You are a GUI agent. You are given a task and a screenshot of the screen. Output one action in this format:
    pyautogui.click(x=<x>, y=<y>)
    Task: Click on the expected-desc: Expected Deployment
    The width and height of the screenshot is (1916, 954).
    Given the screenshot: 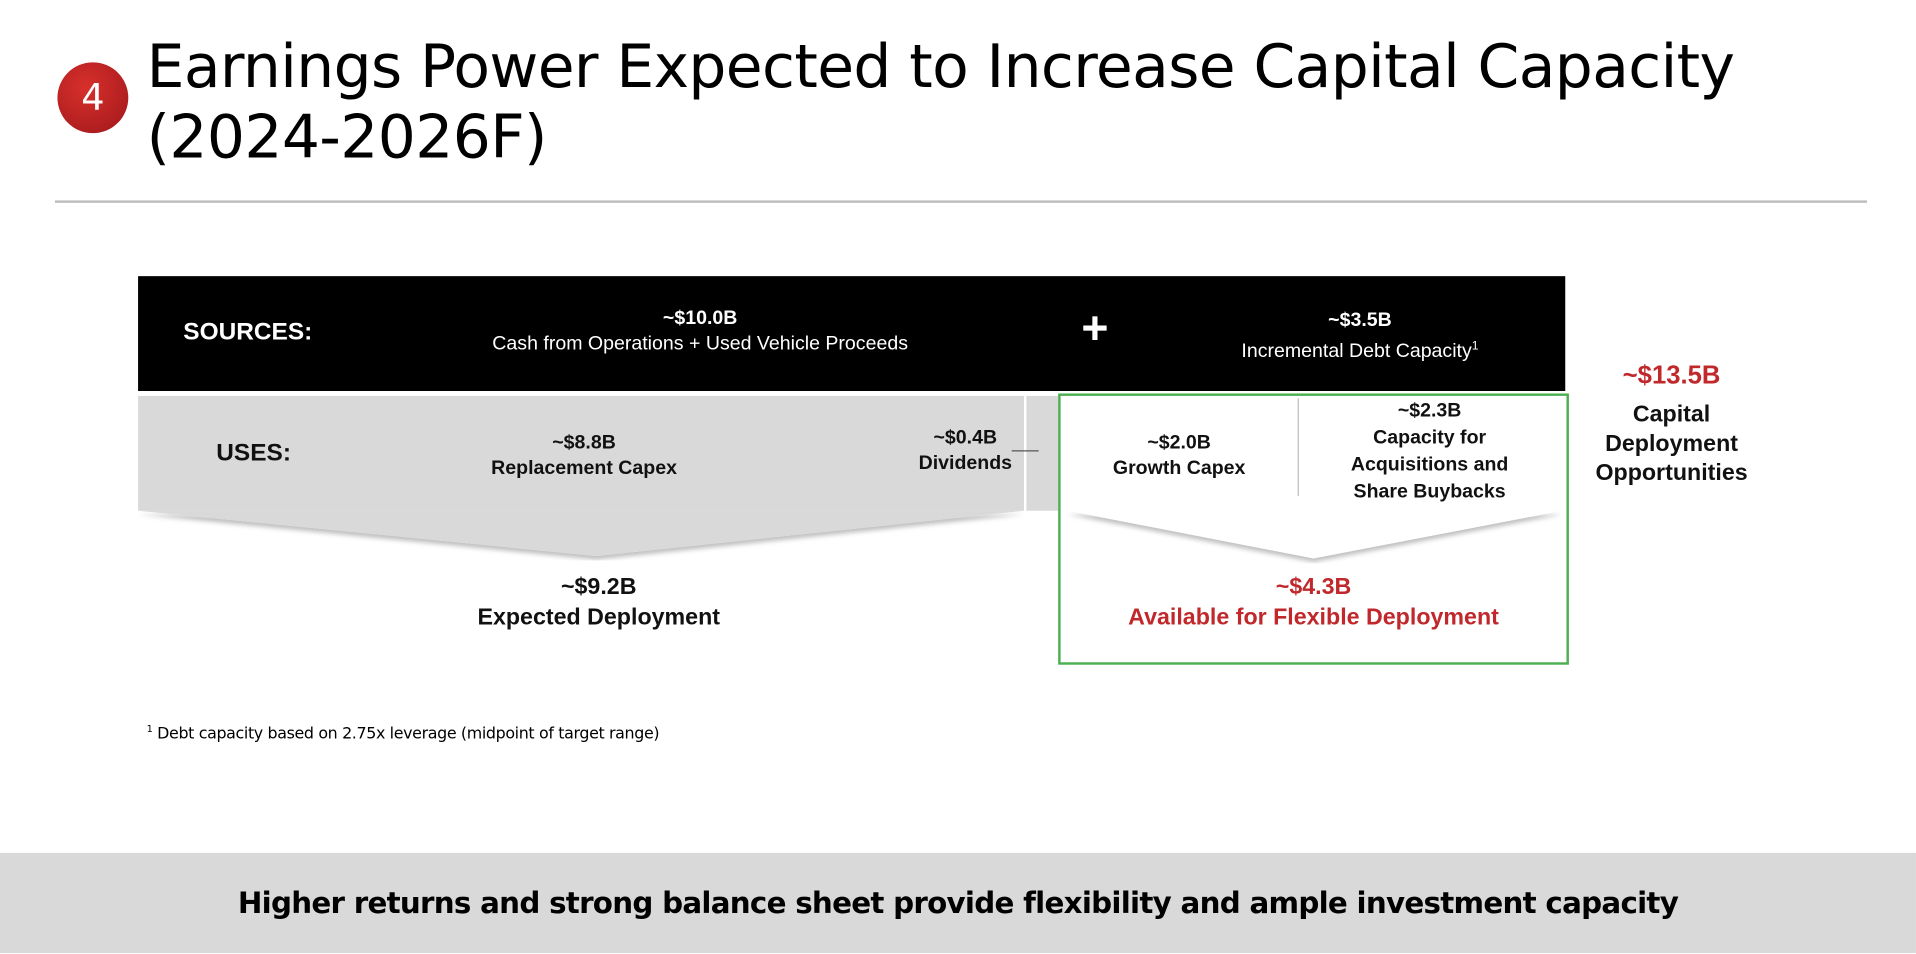 What is the action you would take?
    pyautogui.click(x=599, y=617)
    